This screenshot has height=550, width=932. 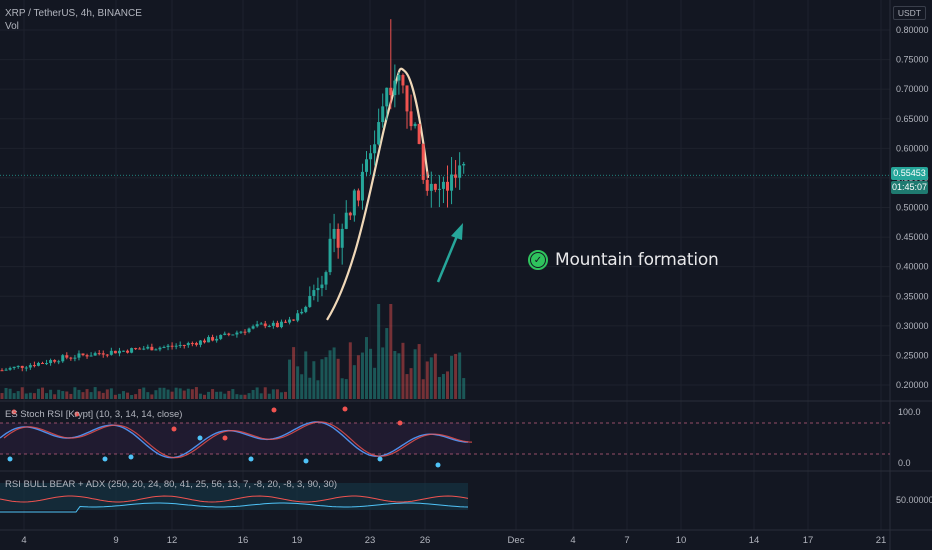 What do you see at coordinates (909, 173) in the screenshot?
I see `current-price-tag: 0.55453` at bounding box center [909, 173].